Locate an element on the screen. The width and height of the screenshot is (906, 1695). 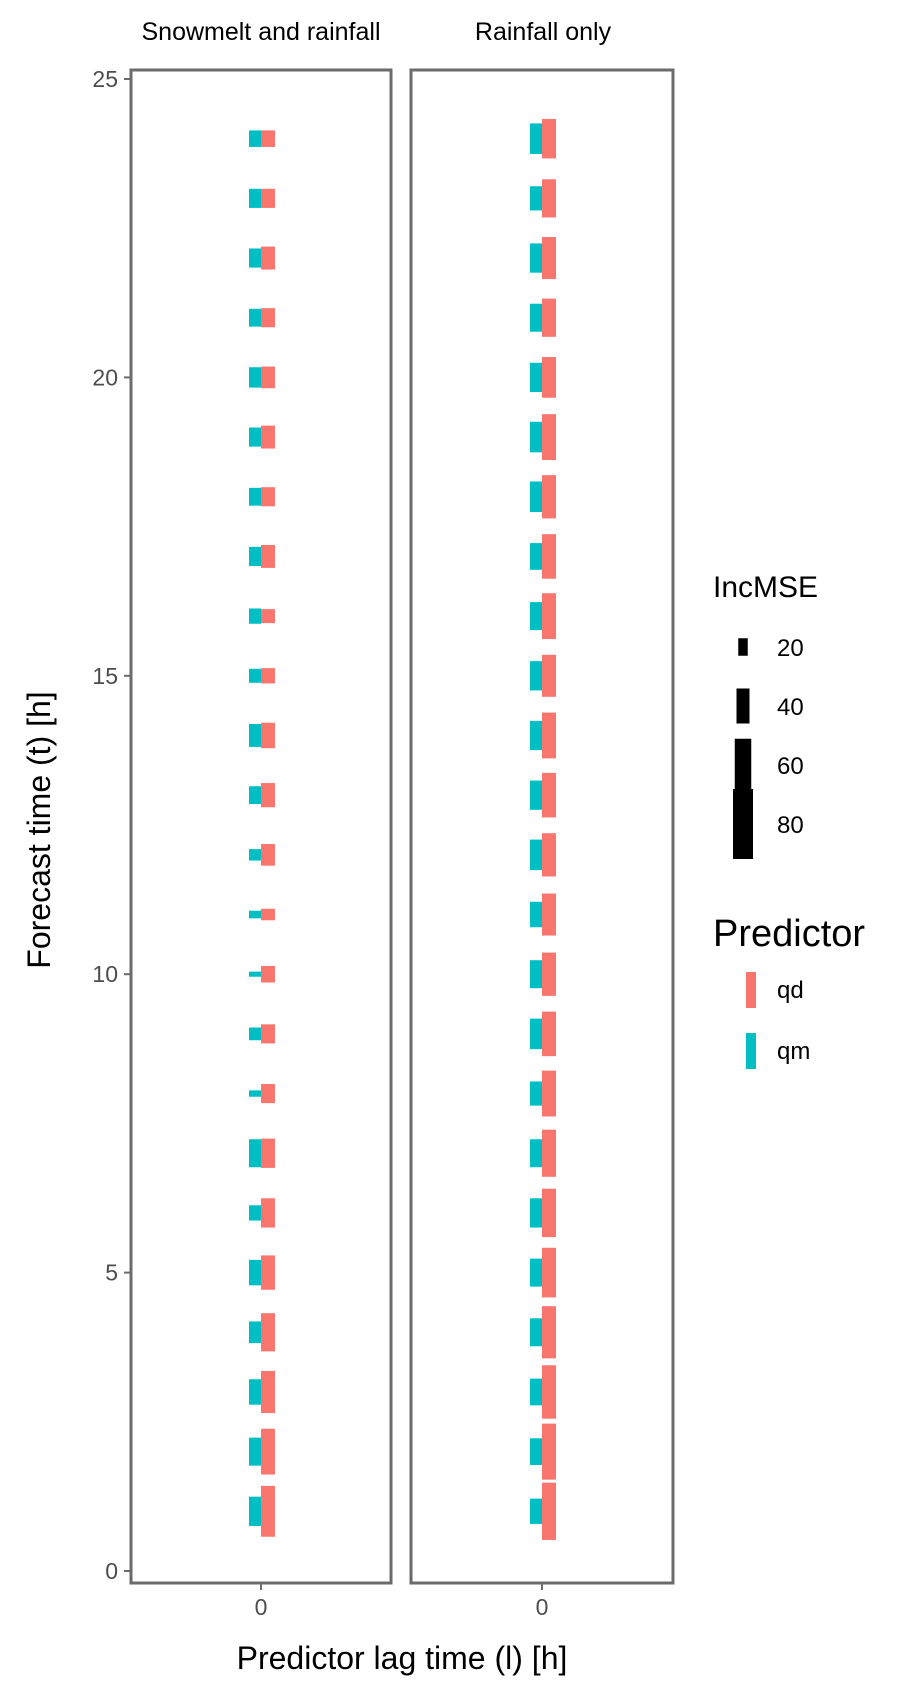
y-tick-label: 25 is located at coordinates (105, 79).